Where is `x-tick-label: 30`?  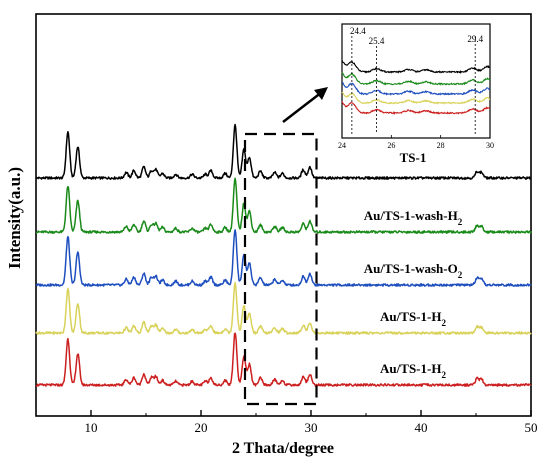 x-tick-label: 30 is located at coordinates (311, 427).